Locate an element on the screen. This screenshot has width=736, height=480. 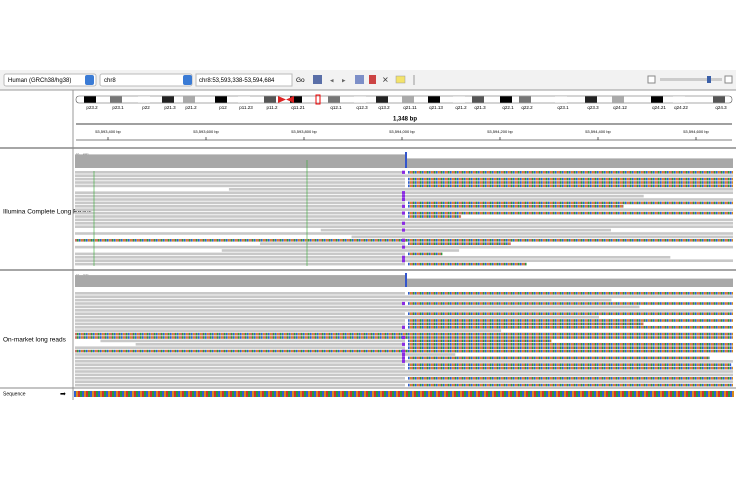
band-label: q22.2 is located at coordinates (527, 107).